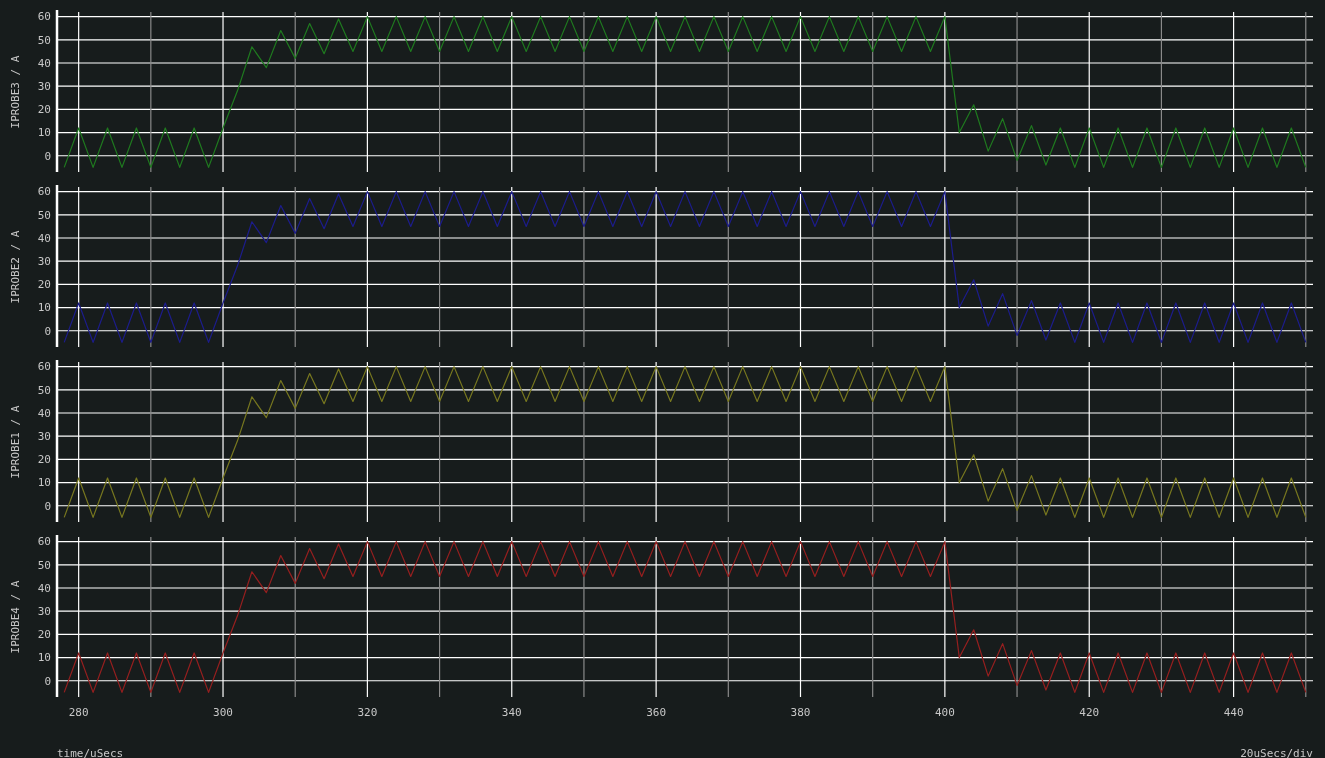 Image resolution: width=1325 pixels, height=758 pixels. I want to click on x-tick-label: 400, so click(944, 712).